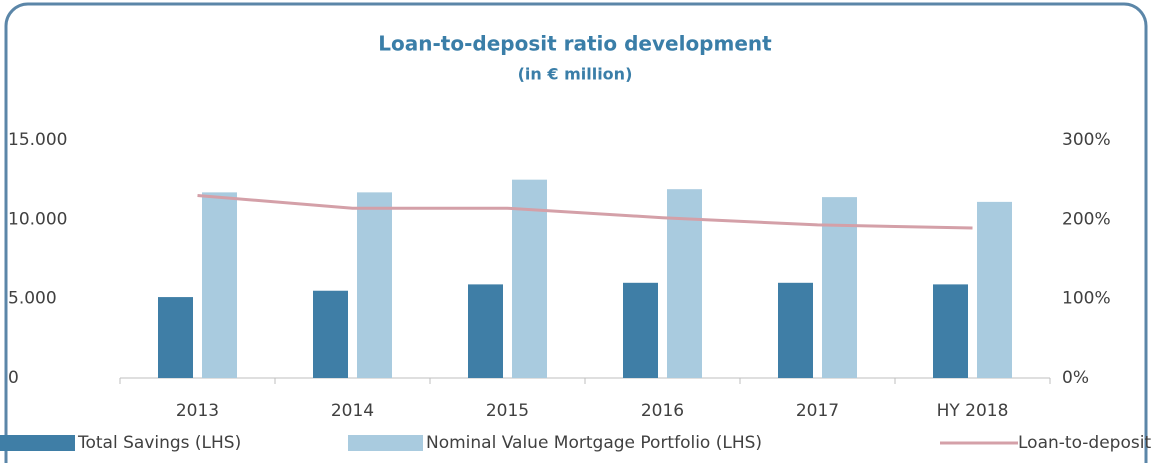 This screenshot has height=463, width=1151. Describe the element at coordinates (817, 411) in the screenshot. I see `x-tick-label: 2017` at that location.